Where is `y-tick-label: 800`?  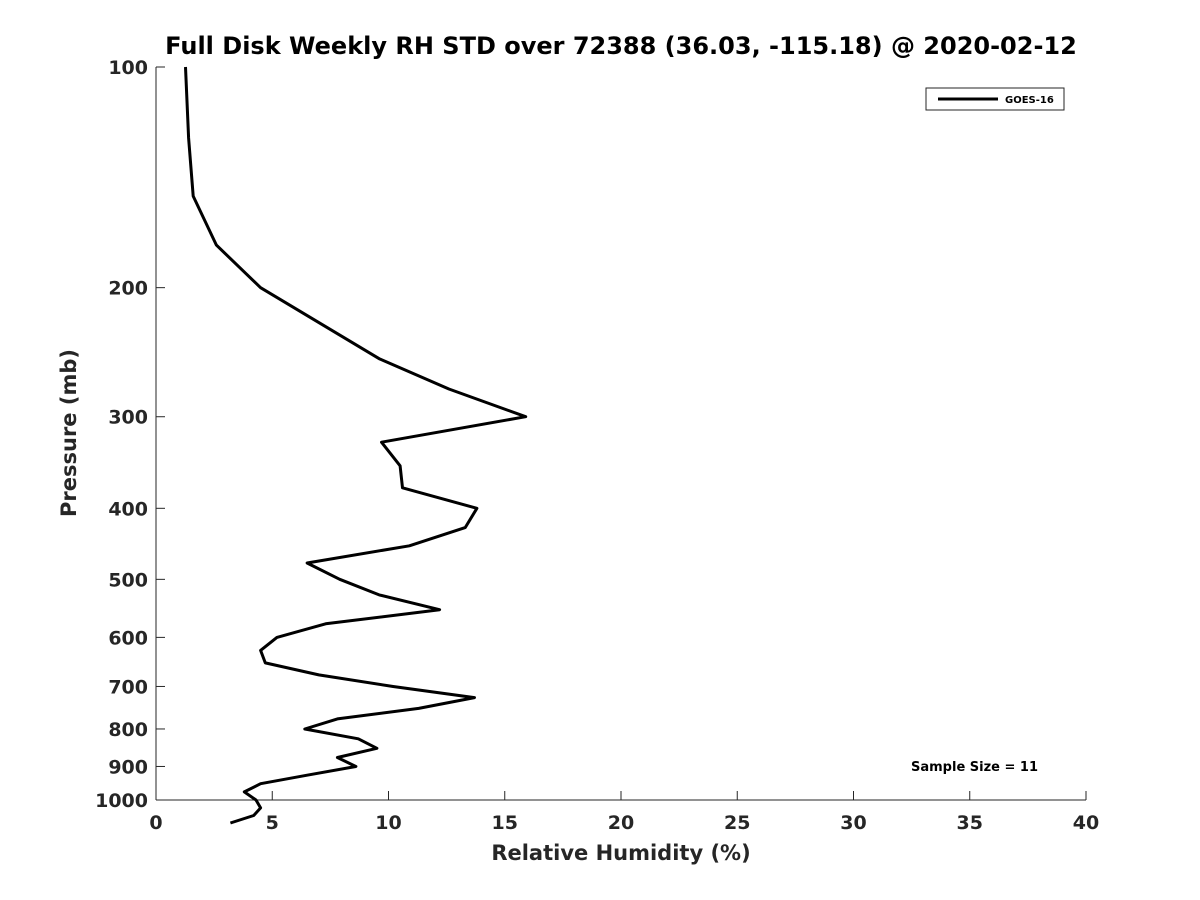
y-tick-label: 800 is located at coordinates (128, 730).